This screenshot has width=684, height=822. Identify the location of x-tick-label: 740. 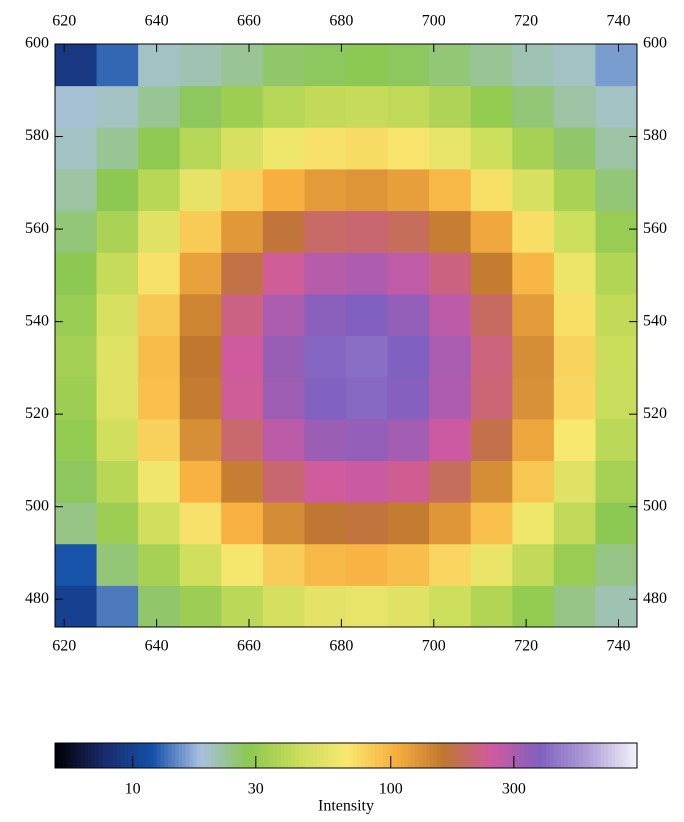
(619, 21).